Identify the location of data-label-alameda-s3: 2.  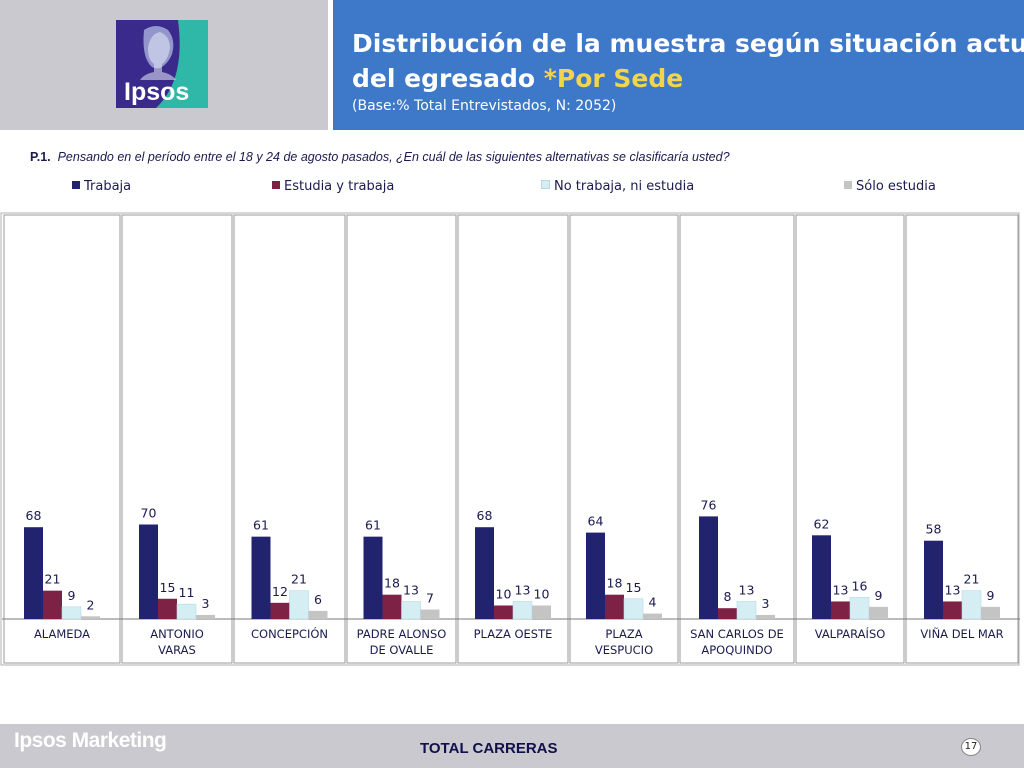
(91, 604).